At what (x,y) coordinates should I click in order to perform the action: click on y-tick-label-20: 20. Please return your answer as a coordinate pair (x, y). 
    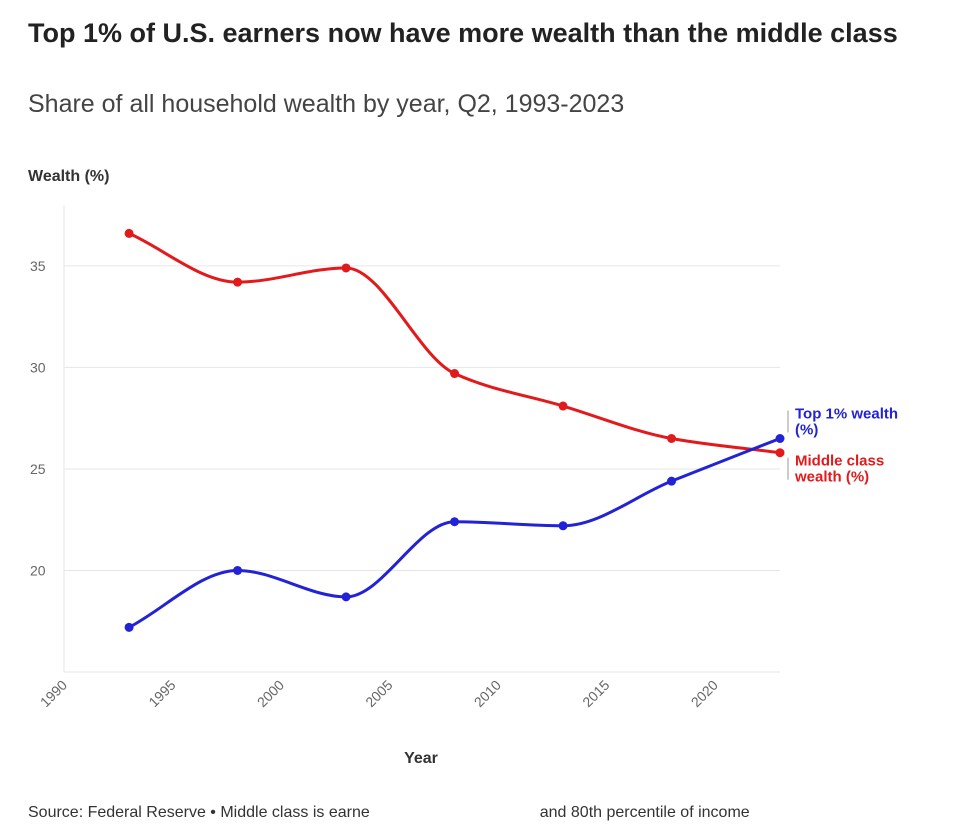
    Looking at the image, I should click on (38, 570).